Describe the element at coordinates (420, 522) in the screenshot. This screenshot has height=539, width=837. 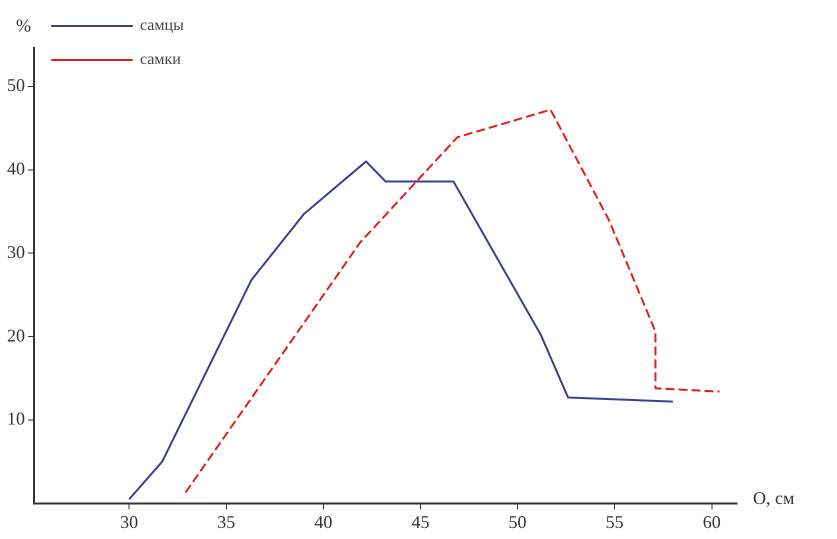
I see `x-tick-label: 45` at that location.